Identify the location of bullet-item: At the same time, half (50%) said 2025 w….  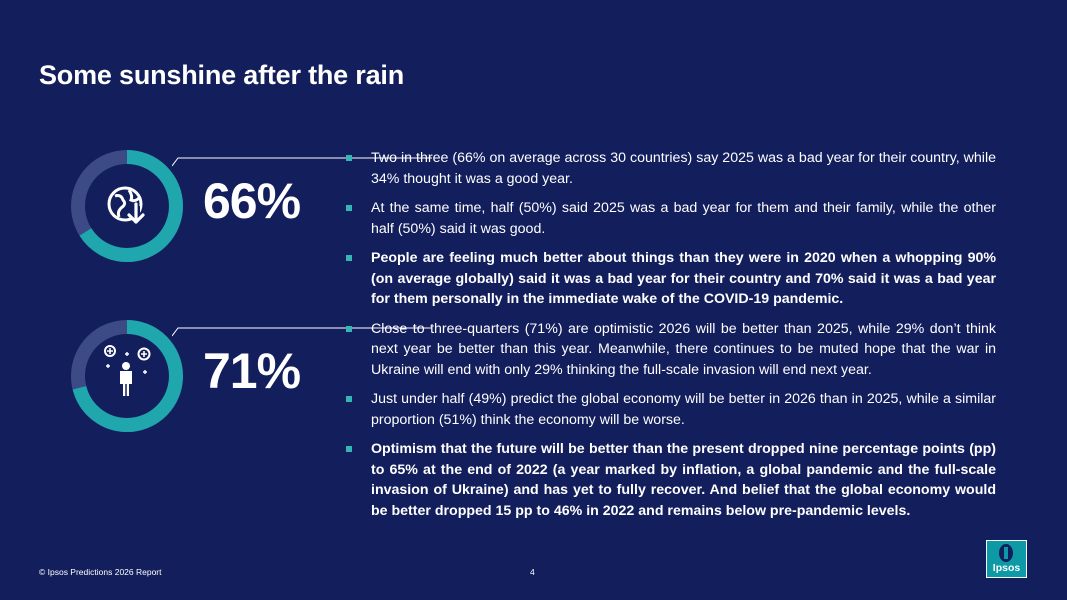
(671, 218).